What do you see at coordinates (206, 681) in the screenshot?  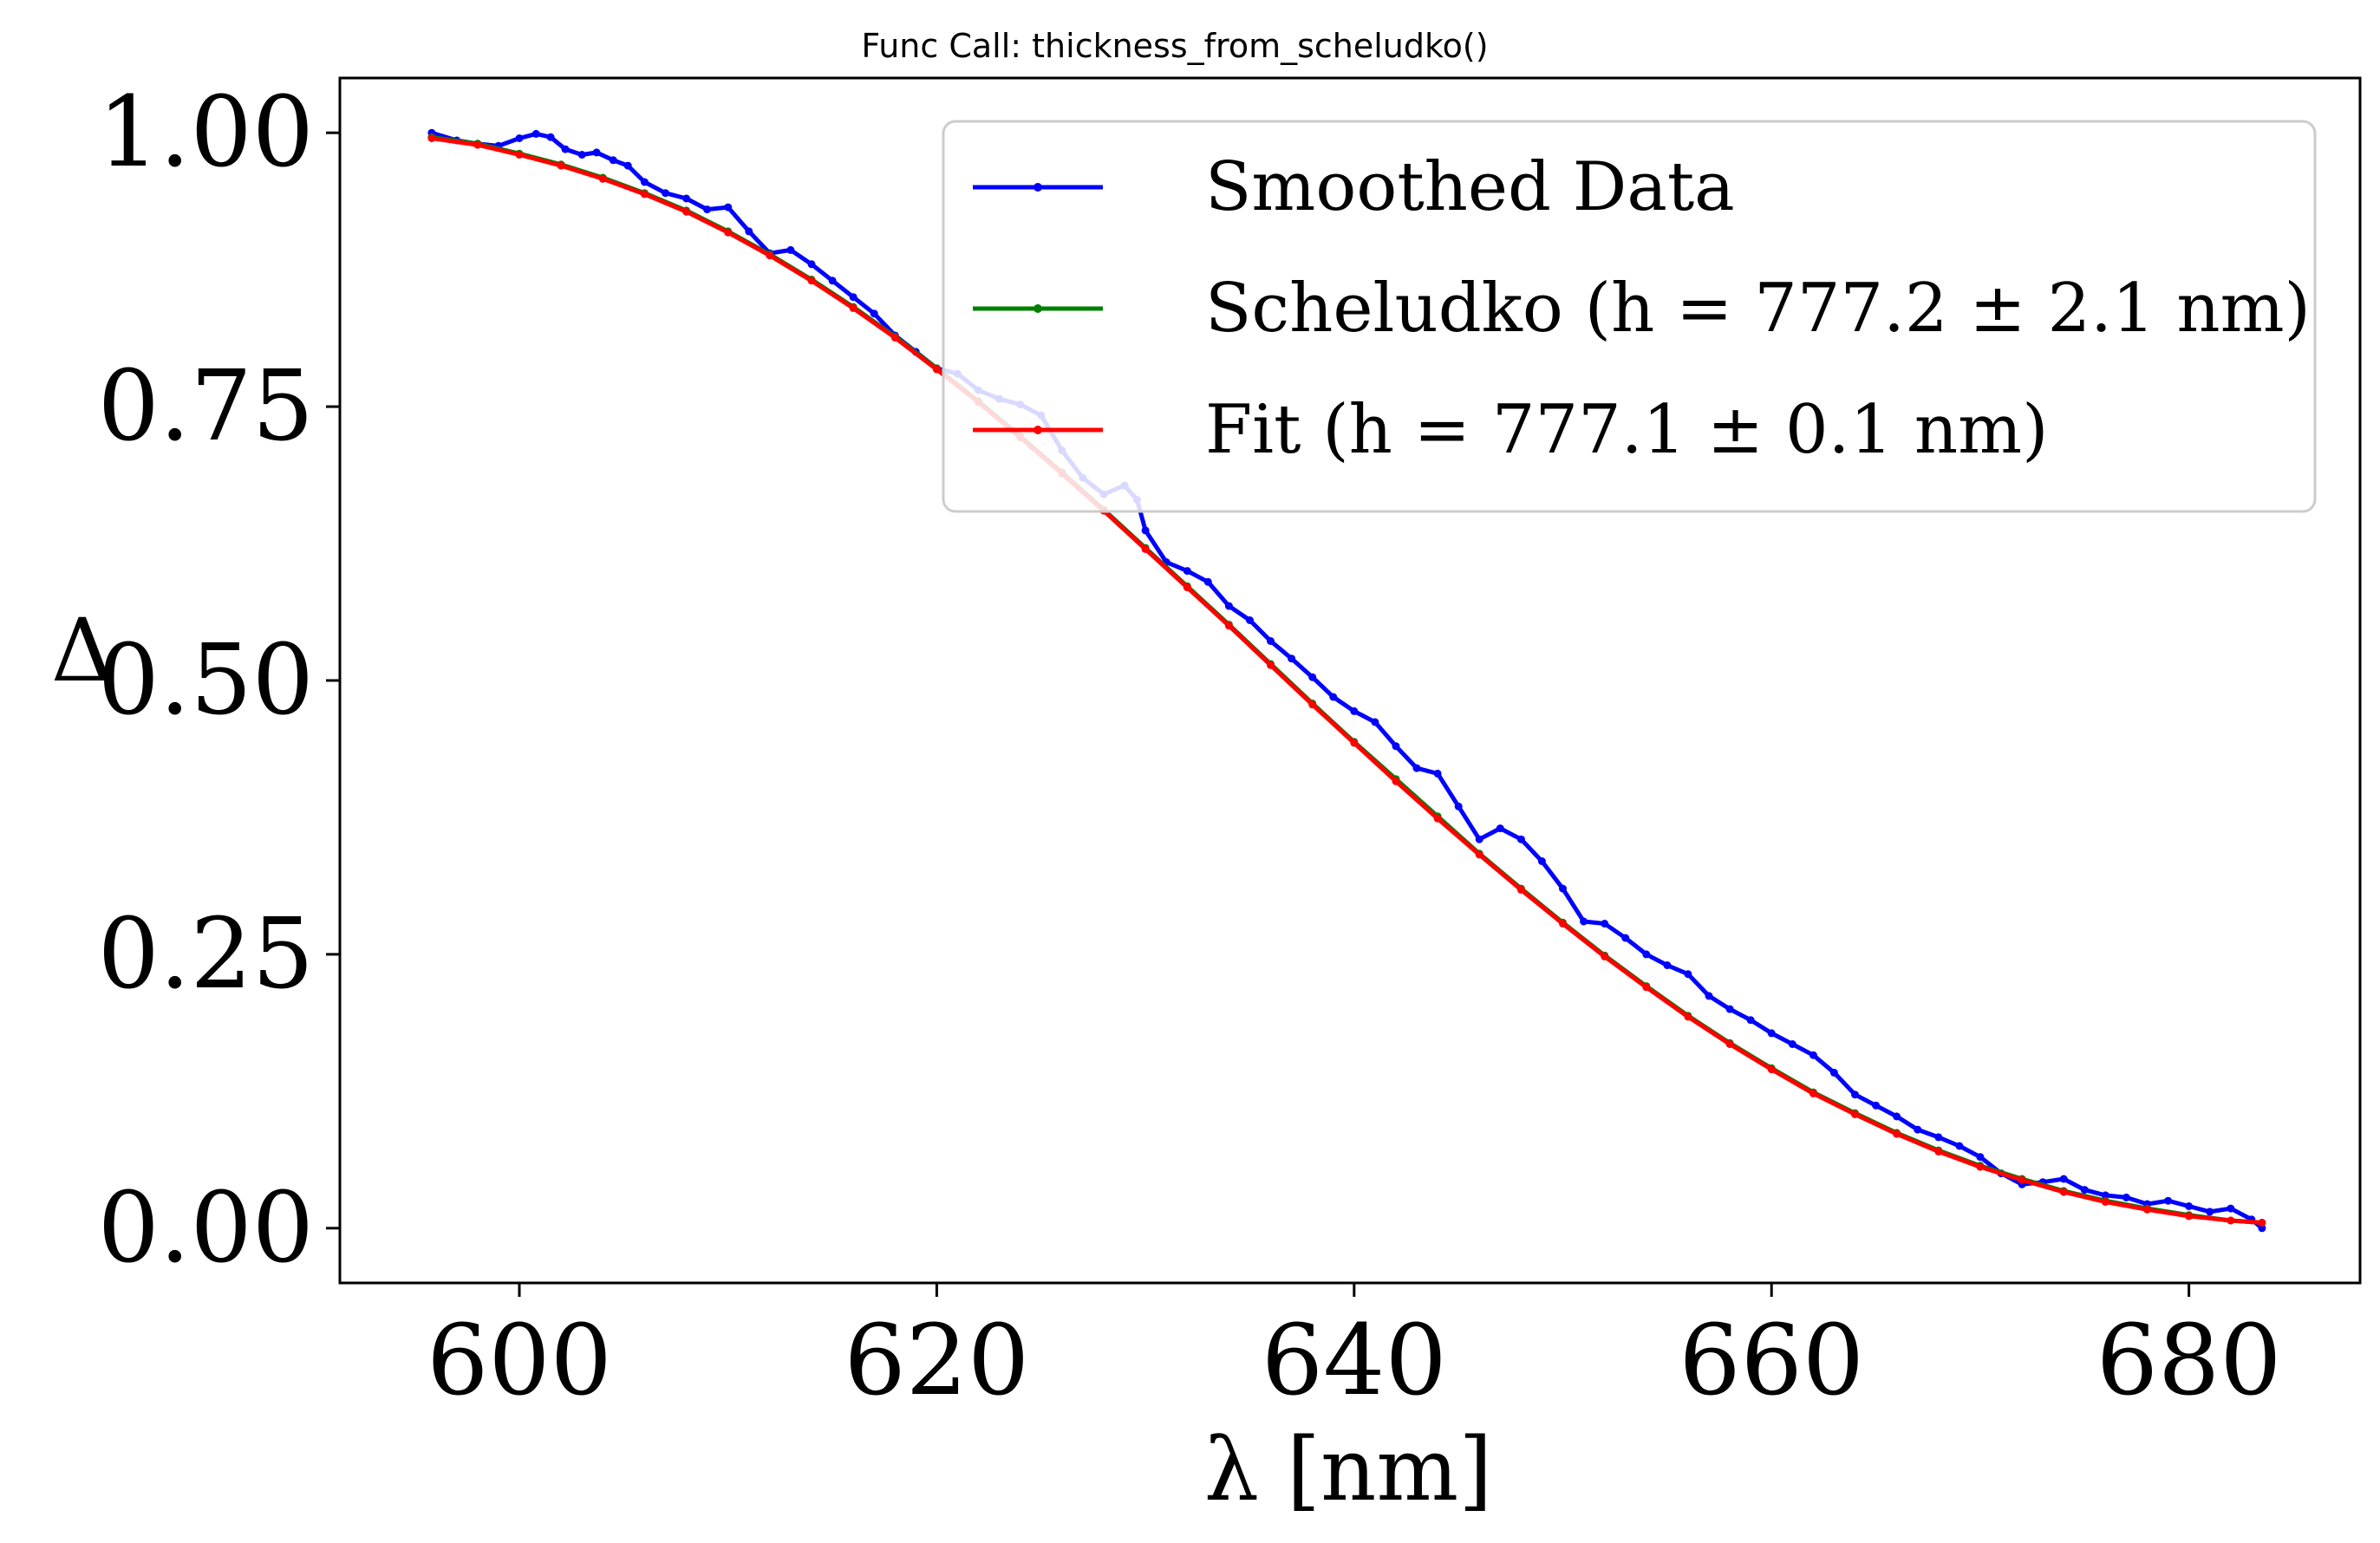 I see `y-tick-label: 0.50` at bounding box center [206, 681].